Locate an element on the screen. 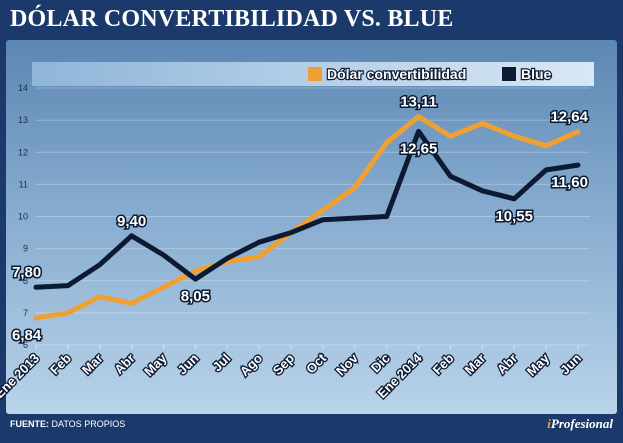  x-tick-label: Ene 2013 is located at coordinates (21, 376).